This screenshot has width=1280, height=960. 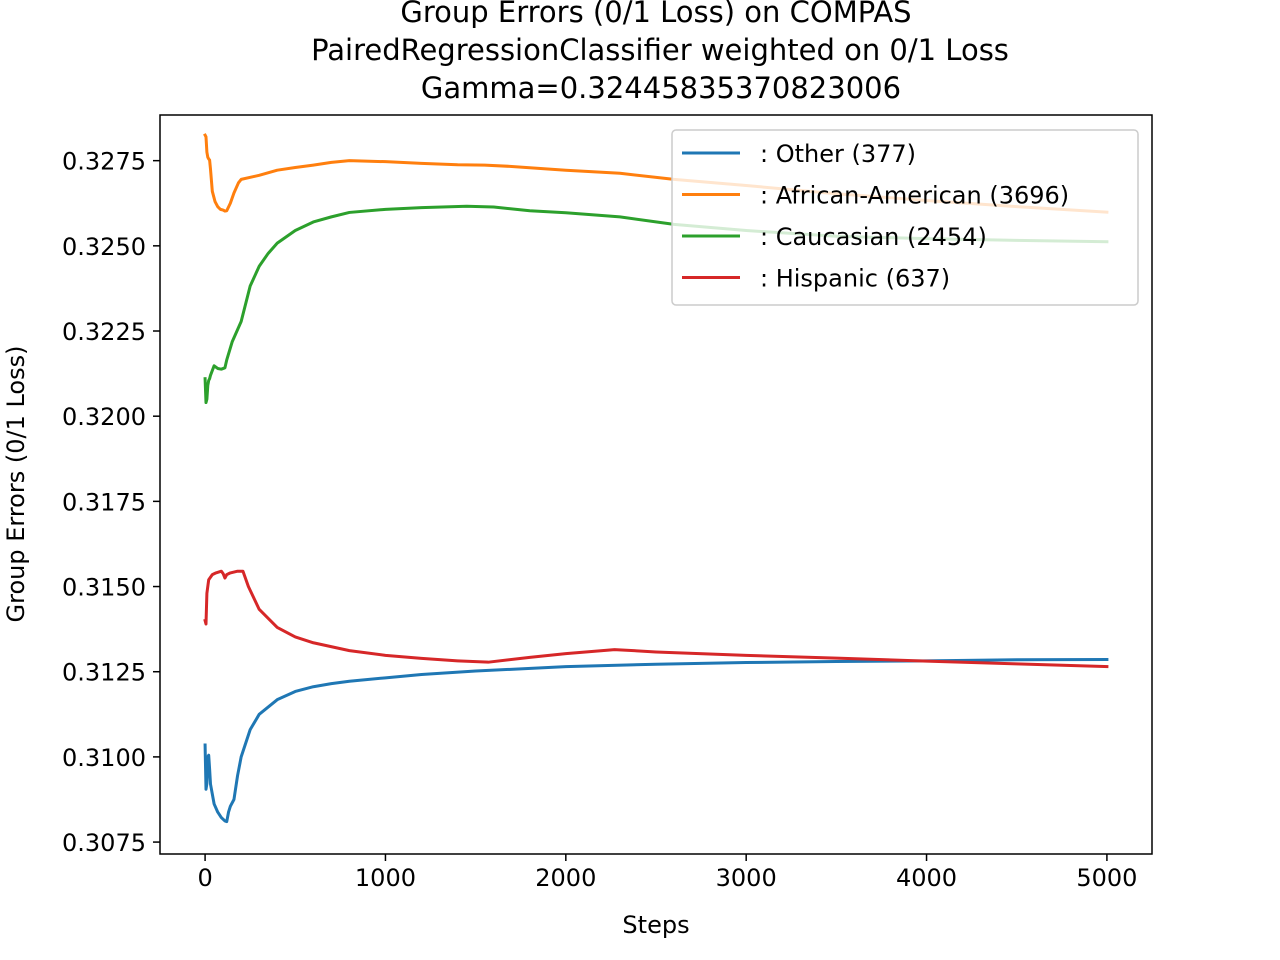 What do you see at coordinates (204, 878) in the screenshot?
I see `x-tick-label: 0` at bounding box center [204, 878].